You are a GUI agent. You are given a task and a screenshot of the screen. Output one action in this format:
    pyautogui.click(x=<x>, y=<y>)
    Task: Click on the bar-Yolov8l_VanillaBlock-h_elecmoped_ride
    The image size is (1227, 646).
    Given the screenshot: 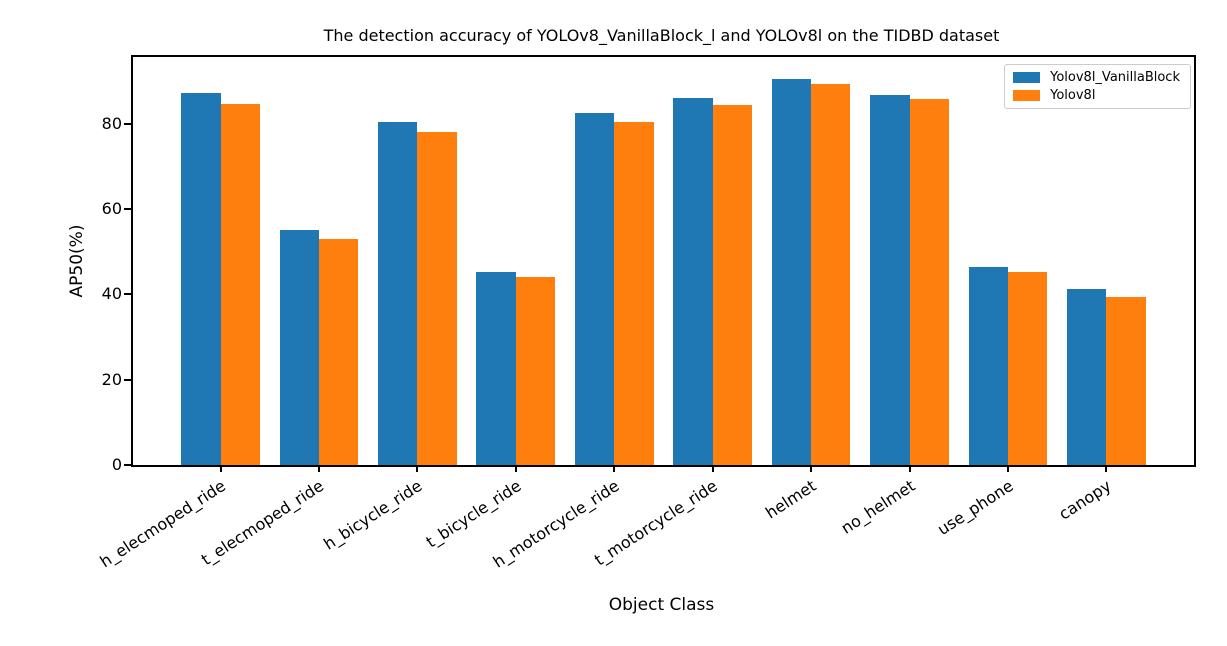 What is the action you would take?
    pyautogui.click(x=201, y=278)
    